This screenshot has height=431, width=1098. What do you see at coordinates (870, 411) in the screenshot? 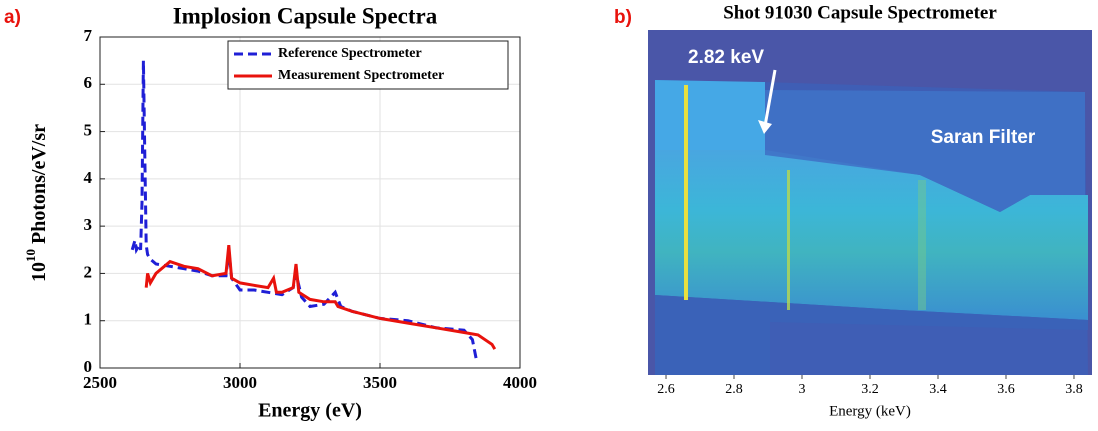
I see `x-axis-label: Energy (keV)` at bounding box center [870, 411].